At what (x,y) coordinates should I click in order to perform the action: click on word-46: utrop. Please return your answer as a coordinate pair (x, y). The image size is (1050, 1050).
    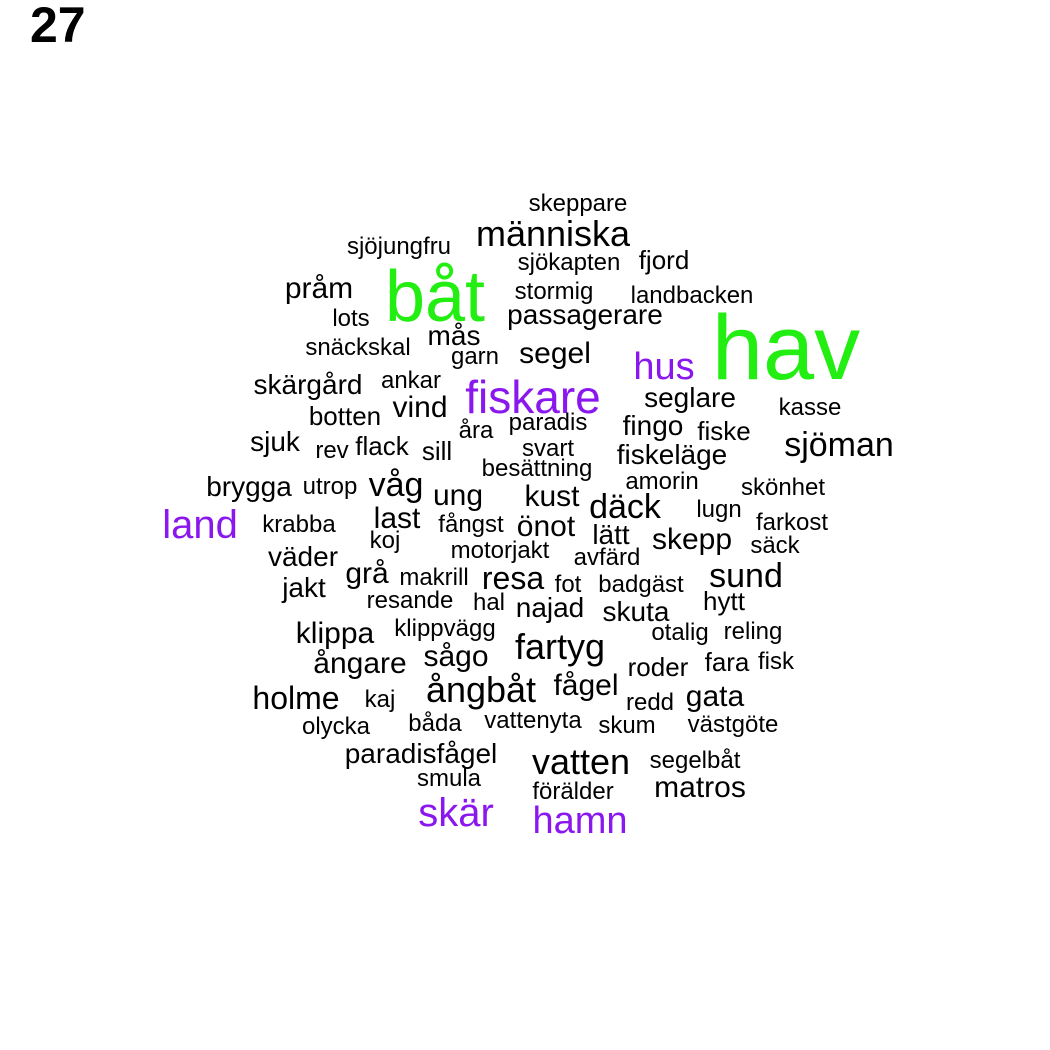
    Looking at the image, I should click on (330, 486).